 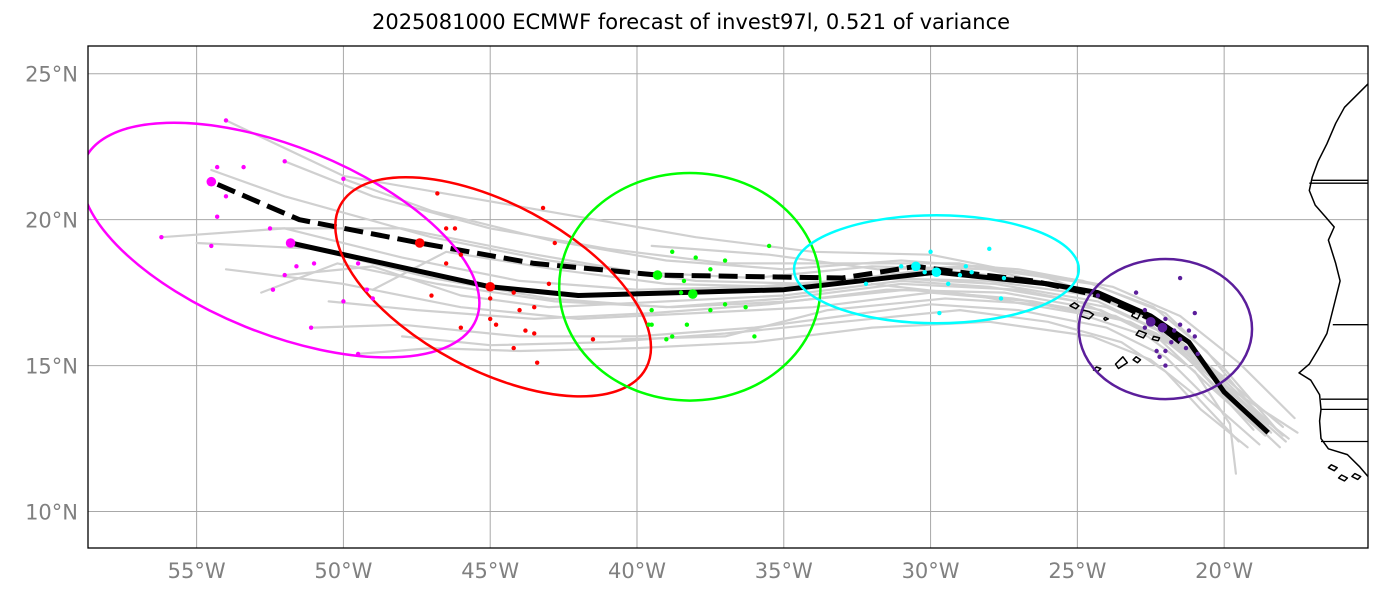 I want to click on mean-marker-green, so click(x=692, y=294).